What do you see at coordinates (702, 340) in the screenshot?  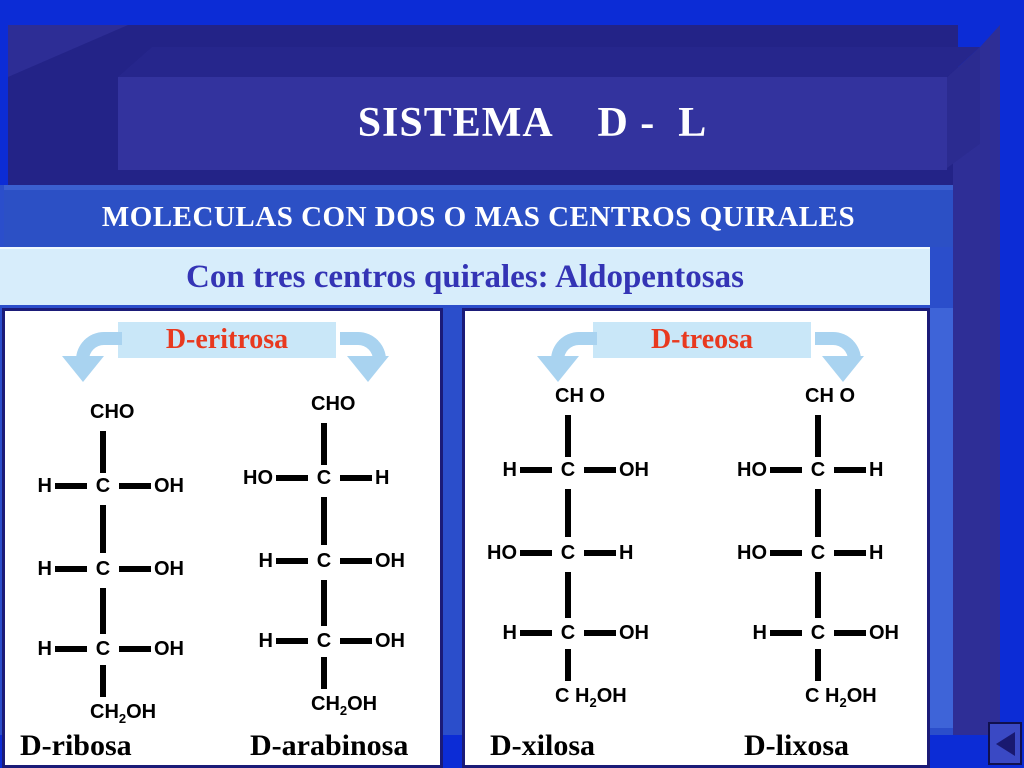 I see `banner-treosa: D-treosa` at bounding box center [702, 340].